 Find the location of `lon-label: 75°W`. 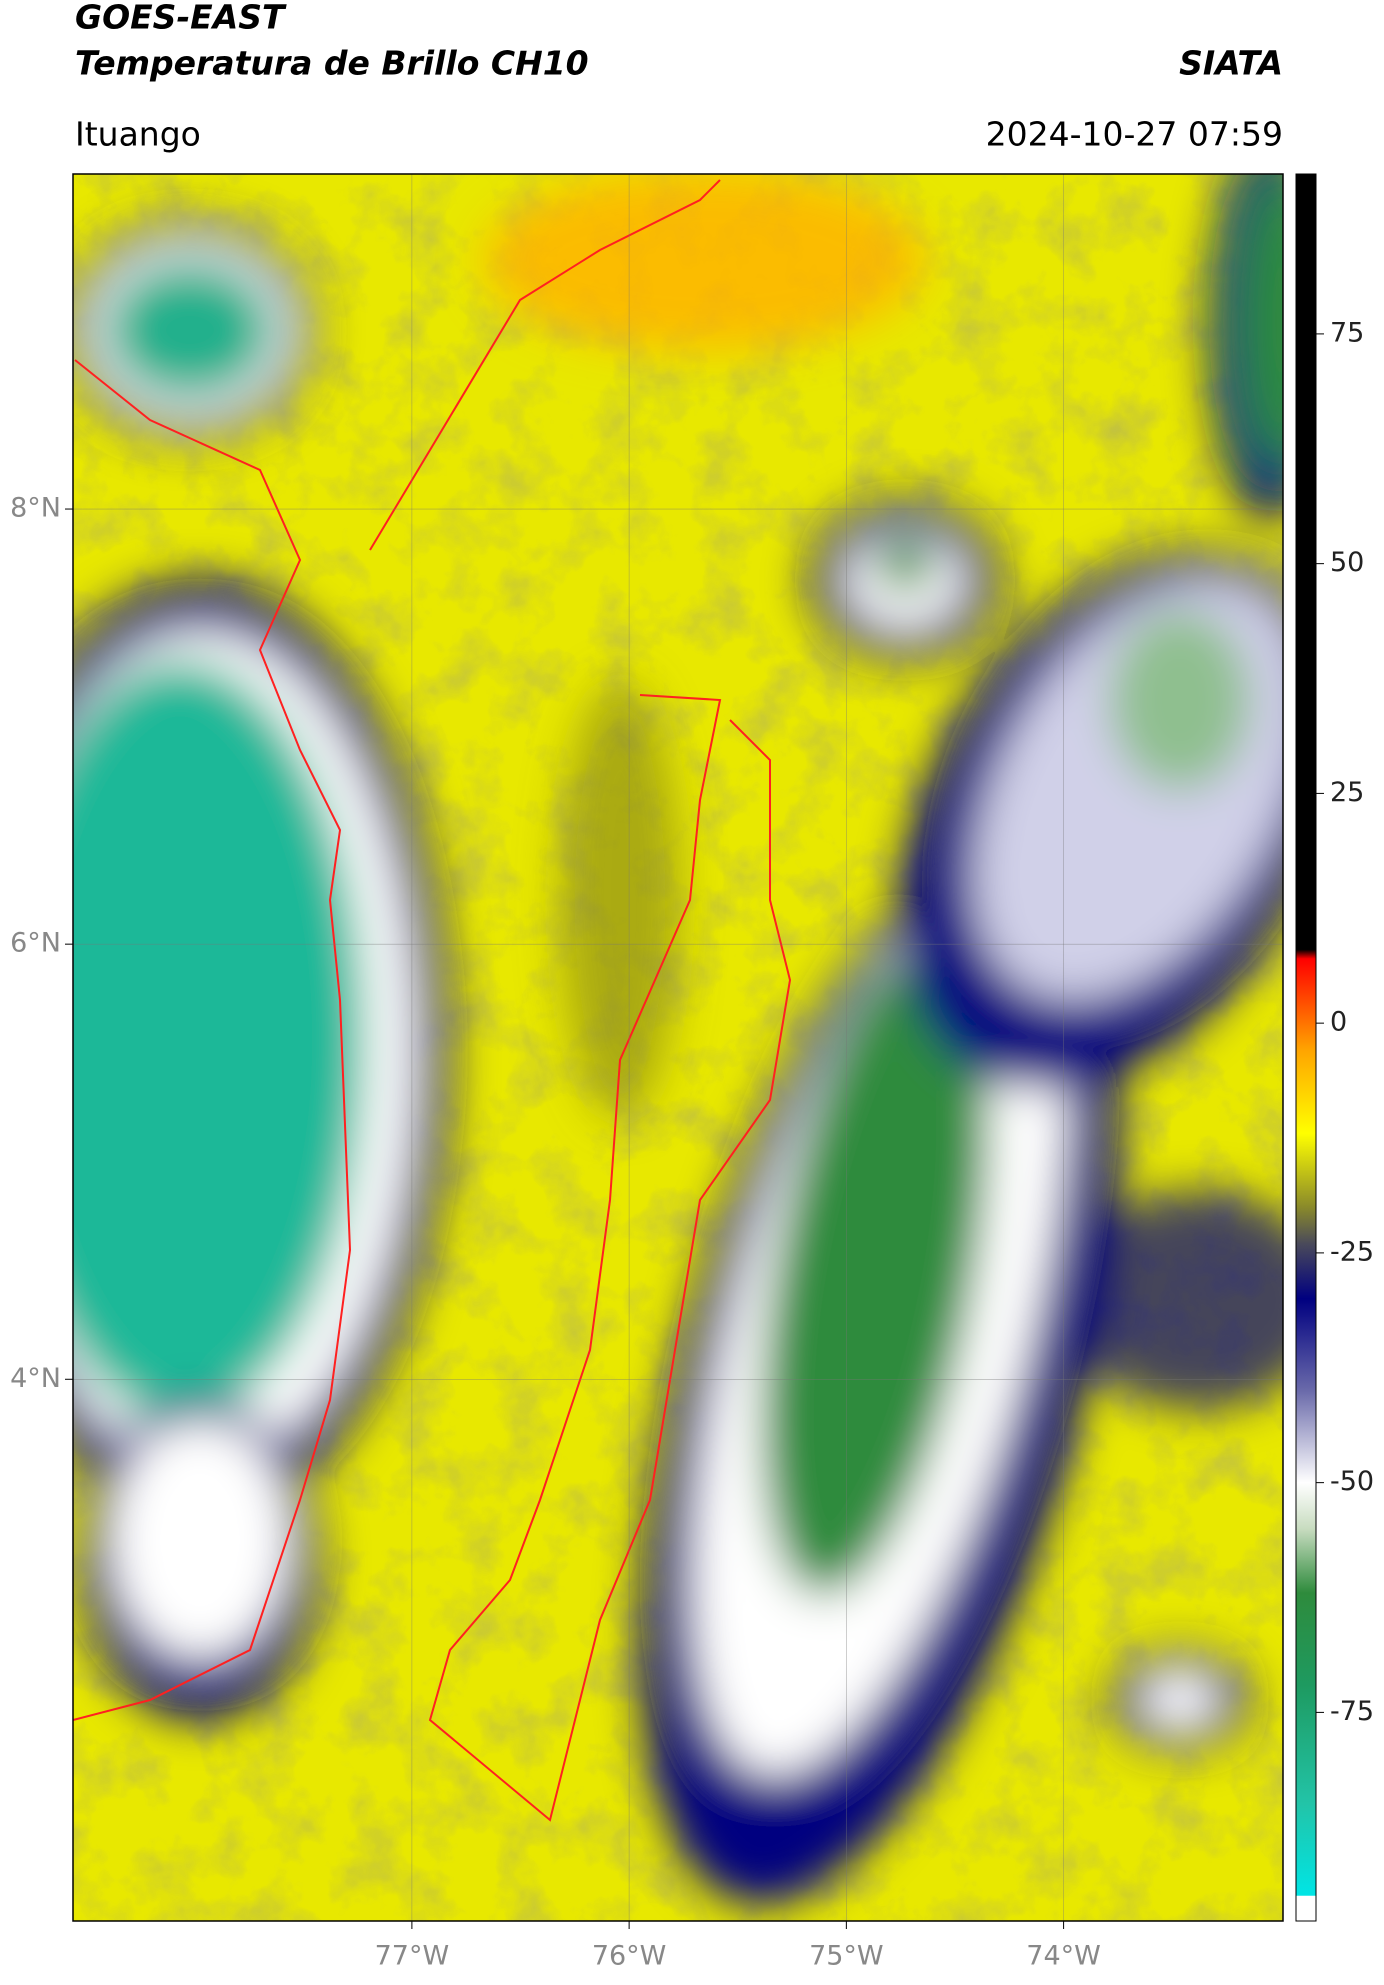

lon-label: 75°W is located at coordinates (846, 1956).